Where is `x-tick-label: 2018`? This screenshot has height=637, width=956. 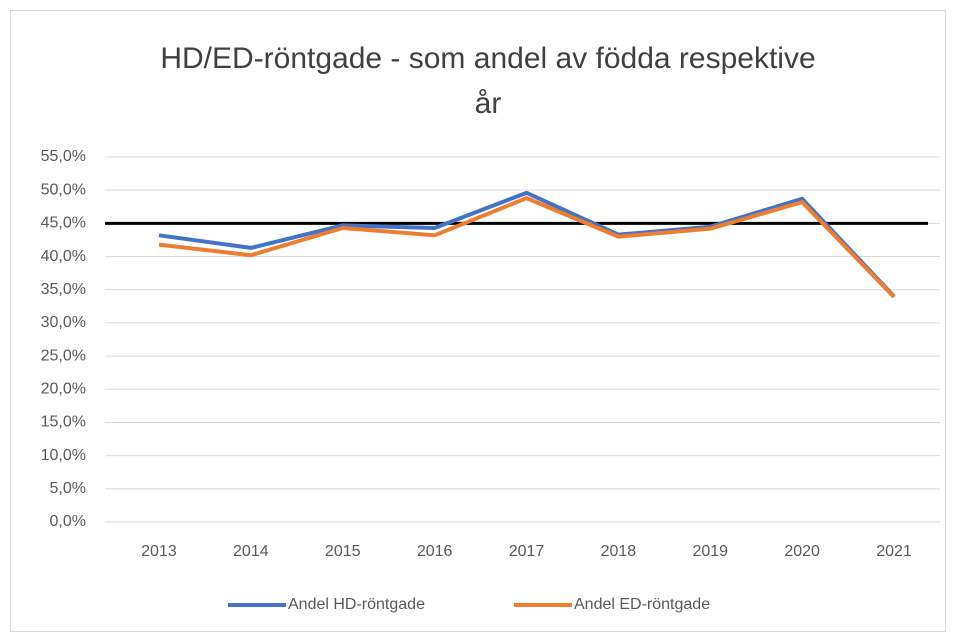 x-tick-label: 2018 is located at coordinates (619, 551).